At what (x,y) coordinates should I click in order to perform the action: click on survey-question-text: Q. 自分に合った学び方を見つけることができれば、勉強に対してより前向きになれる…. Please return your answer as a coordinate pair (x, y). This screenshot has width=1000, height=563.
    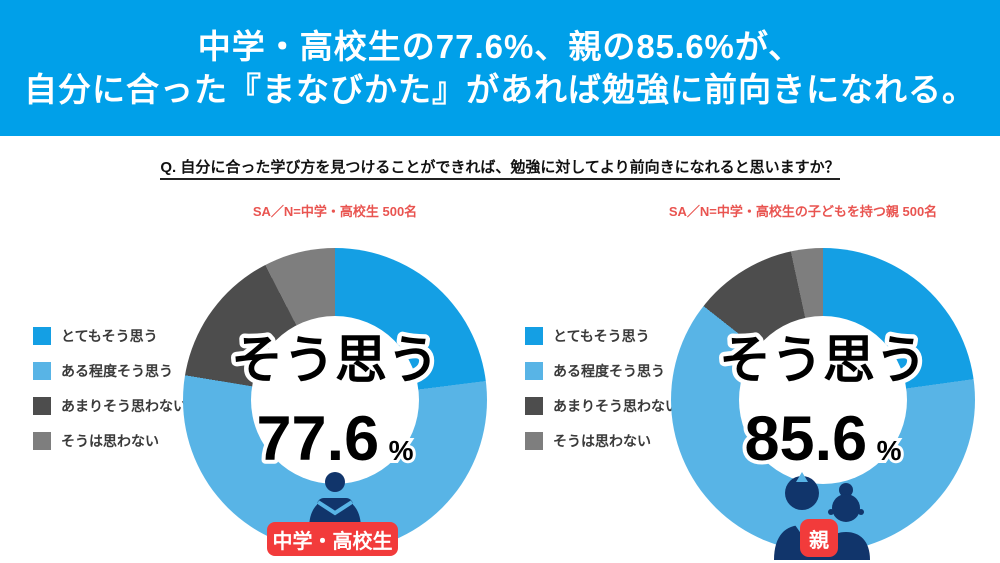
    Looking at the image, I should click on (500, 169).